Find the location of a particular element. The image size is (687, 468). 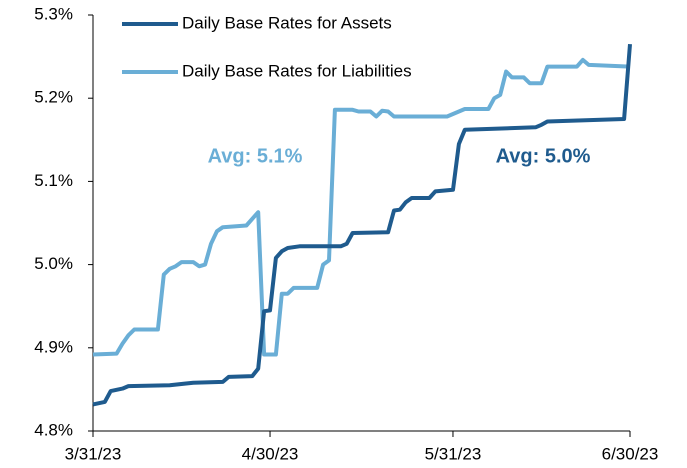

y-tick-label: 4.8% is located at coordinates (53, 429).